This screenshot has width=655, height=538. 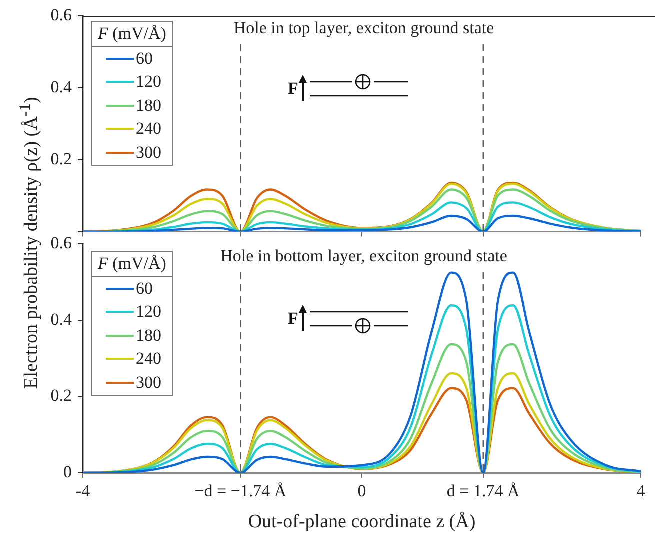 What do you see at coordinates (362, 491) in the screenshot?
I see `x-tick-label: 0` at bounding box center [362, 491].